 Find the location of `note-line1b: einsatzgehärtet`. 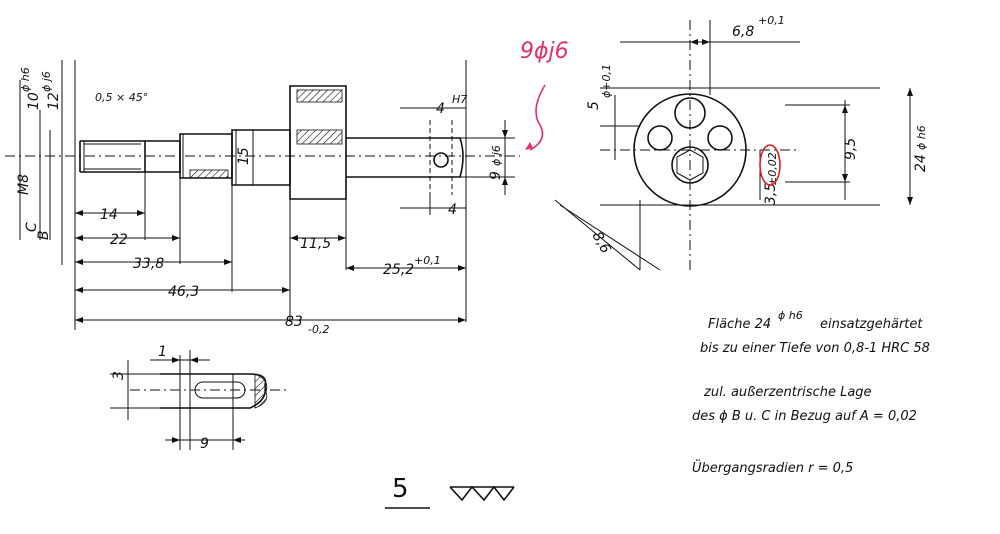

note-line1b: einsatzgehärtet is located at coordinates (871, 324).